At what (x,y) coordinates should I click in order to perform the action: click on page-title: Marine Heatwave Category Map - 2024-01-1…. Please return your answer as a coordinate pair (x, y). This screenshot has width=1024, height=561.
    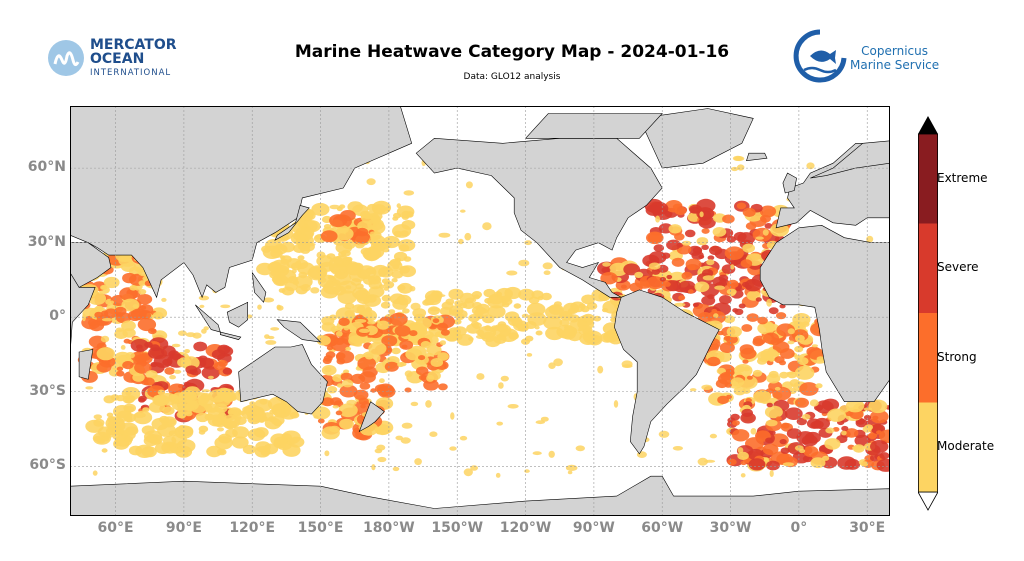
    Looking at the image, I should click on (512, 52).